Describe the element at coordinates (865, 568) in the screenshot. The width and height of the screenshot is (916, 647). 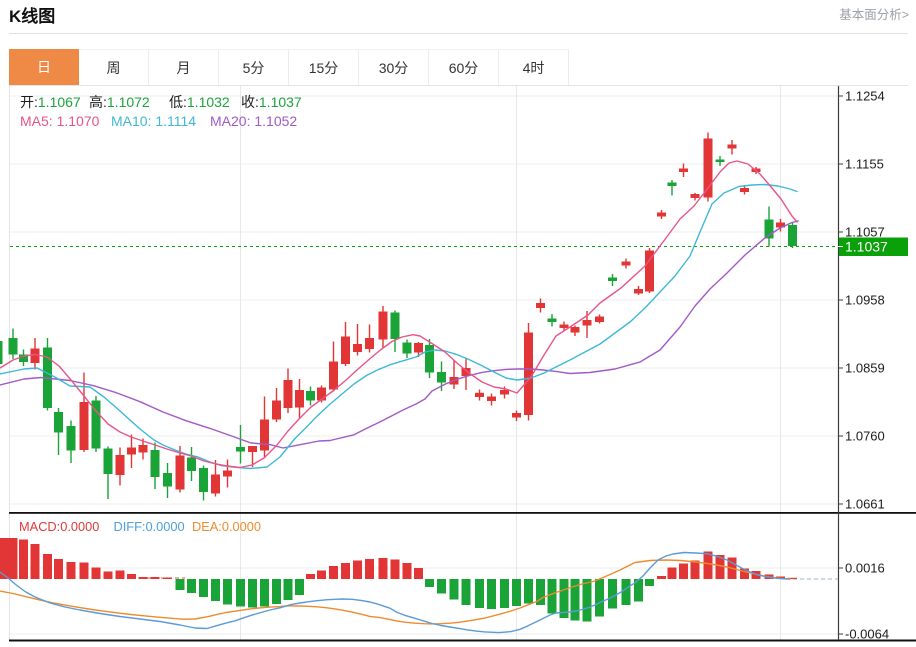
I see `svg-text: 0.0016` at that location.